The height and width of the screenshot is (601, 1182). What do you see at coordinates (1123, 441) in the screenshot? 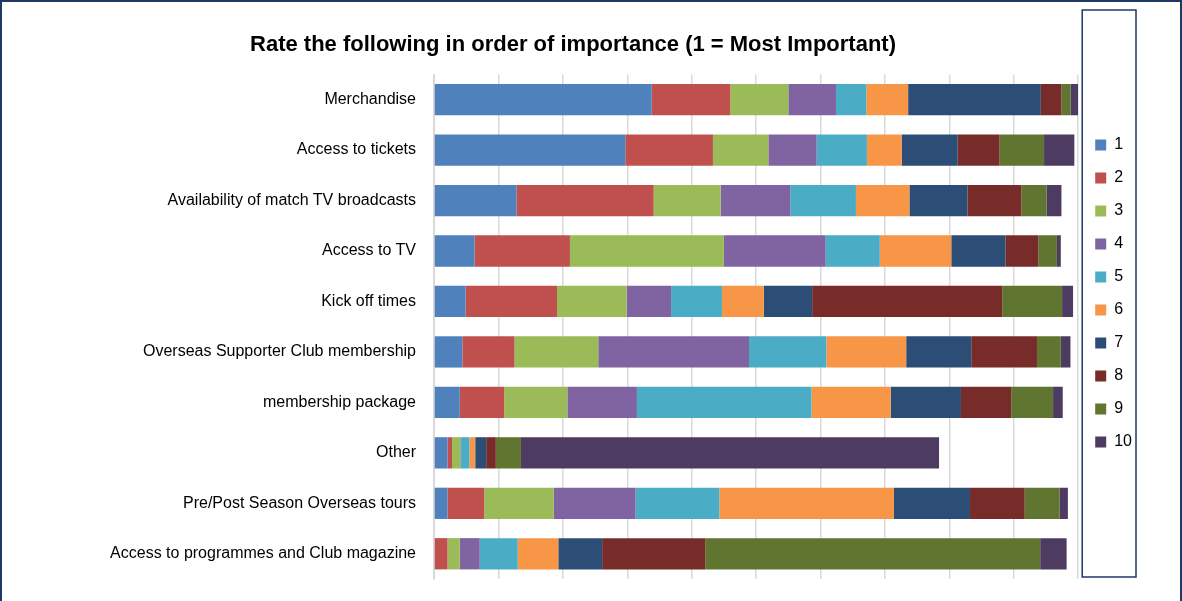
I see `legend-label: 10` at bounding box center [1123, 441].